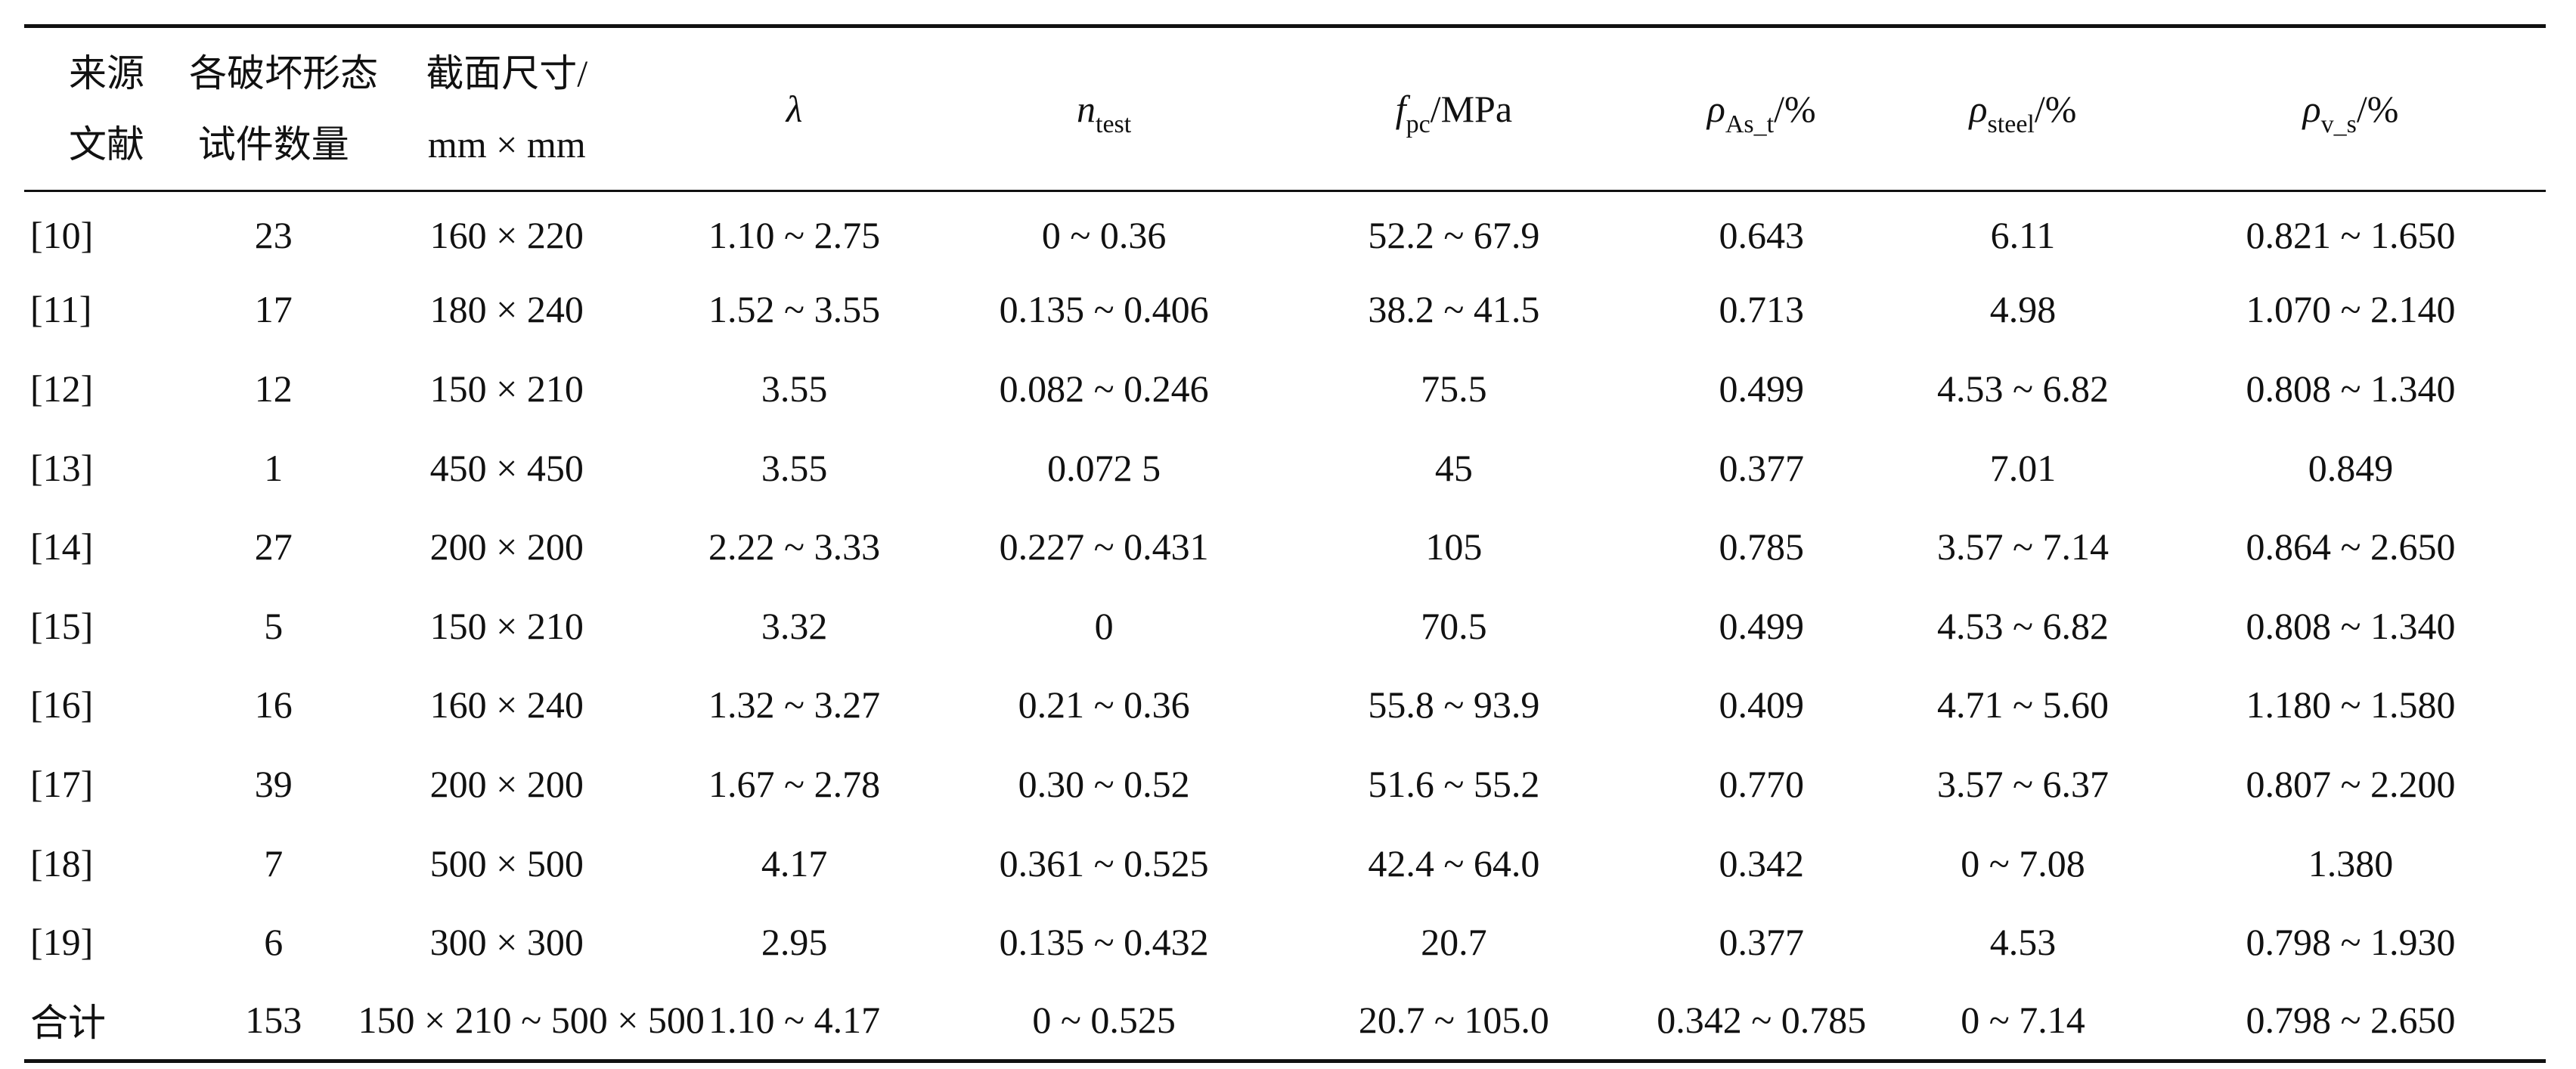 This screenshot has width=2576, height=1069. Describe the element at coordinates (62, 705) in the screenshot. I see `cell-source: [16]` at that location.